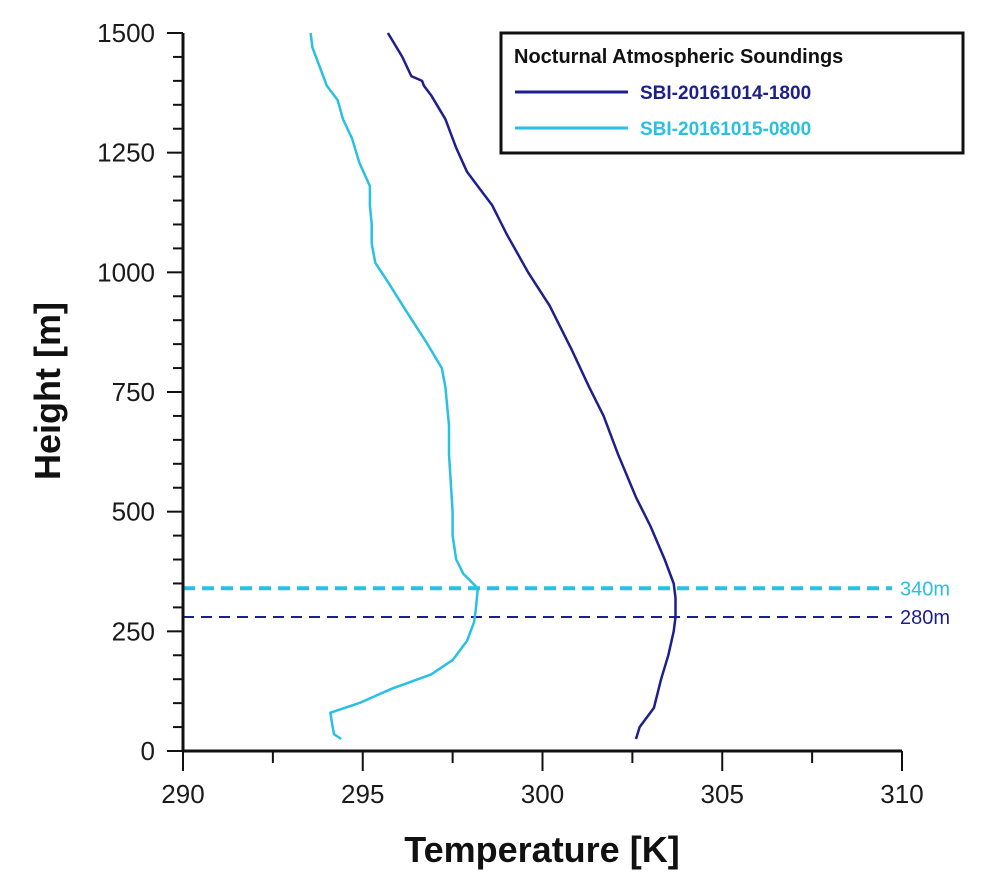 The width and height of the screenshot is (1004, 895). Describe the element at coordinates (901, 794) in the screenshot. I see `x-tick-label: 310` at that location.